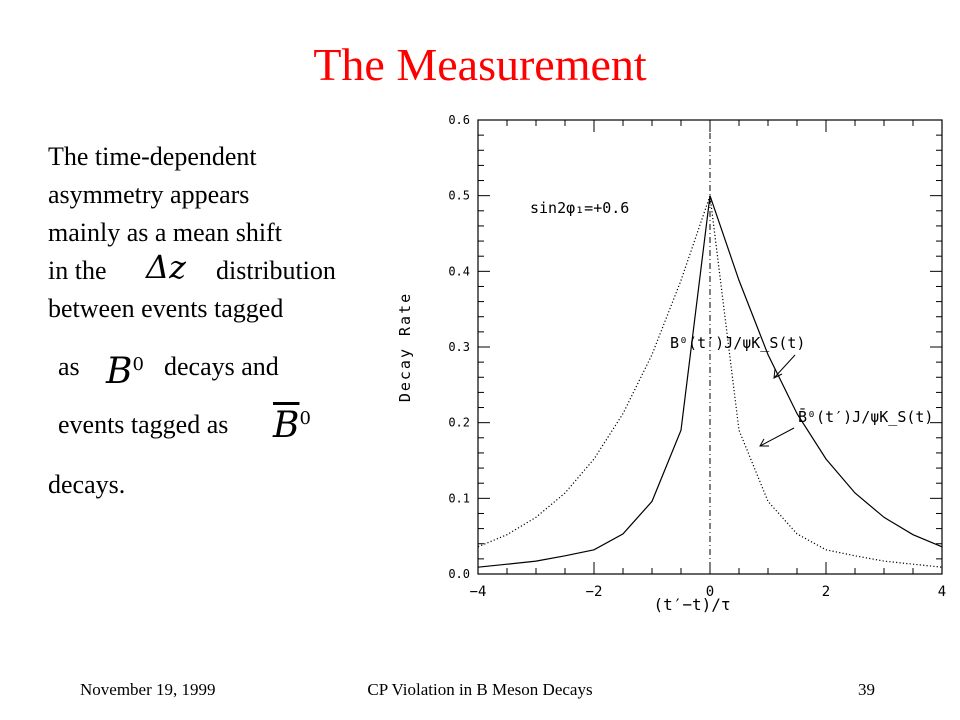 The height and width of the screenshot is (720, 960). Describe the element at coordinates (165, 232) in the screenshot. I see `body-line: mainly as a mean shift` at that location.